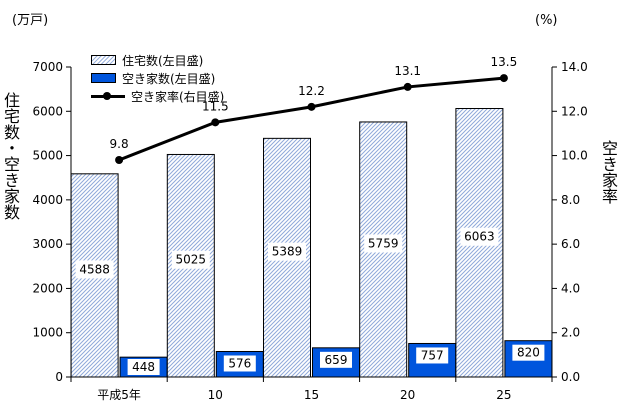 This screenshot has height=415, width=621. Describe the element at coordinates (169, 78) in the screenshot. I see `legend-label: 空き家数(左目盛)` at that location.